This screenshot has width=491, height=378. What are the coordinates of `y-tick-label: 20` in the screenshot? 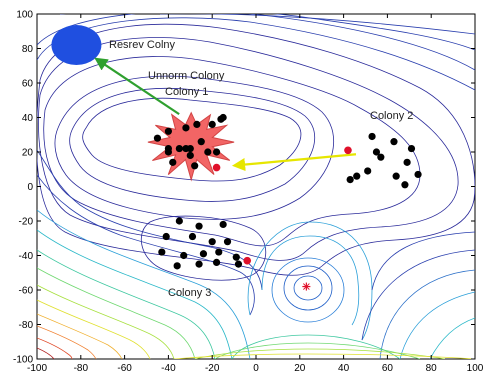 It's located at (28, 153).